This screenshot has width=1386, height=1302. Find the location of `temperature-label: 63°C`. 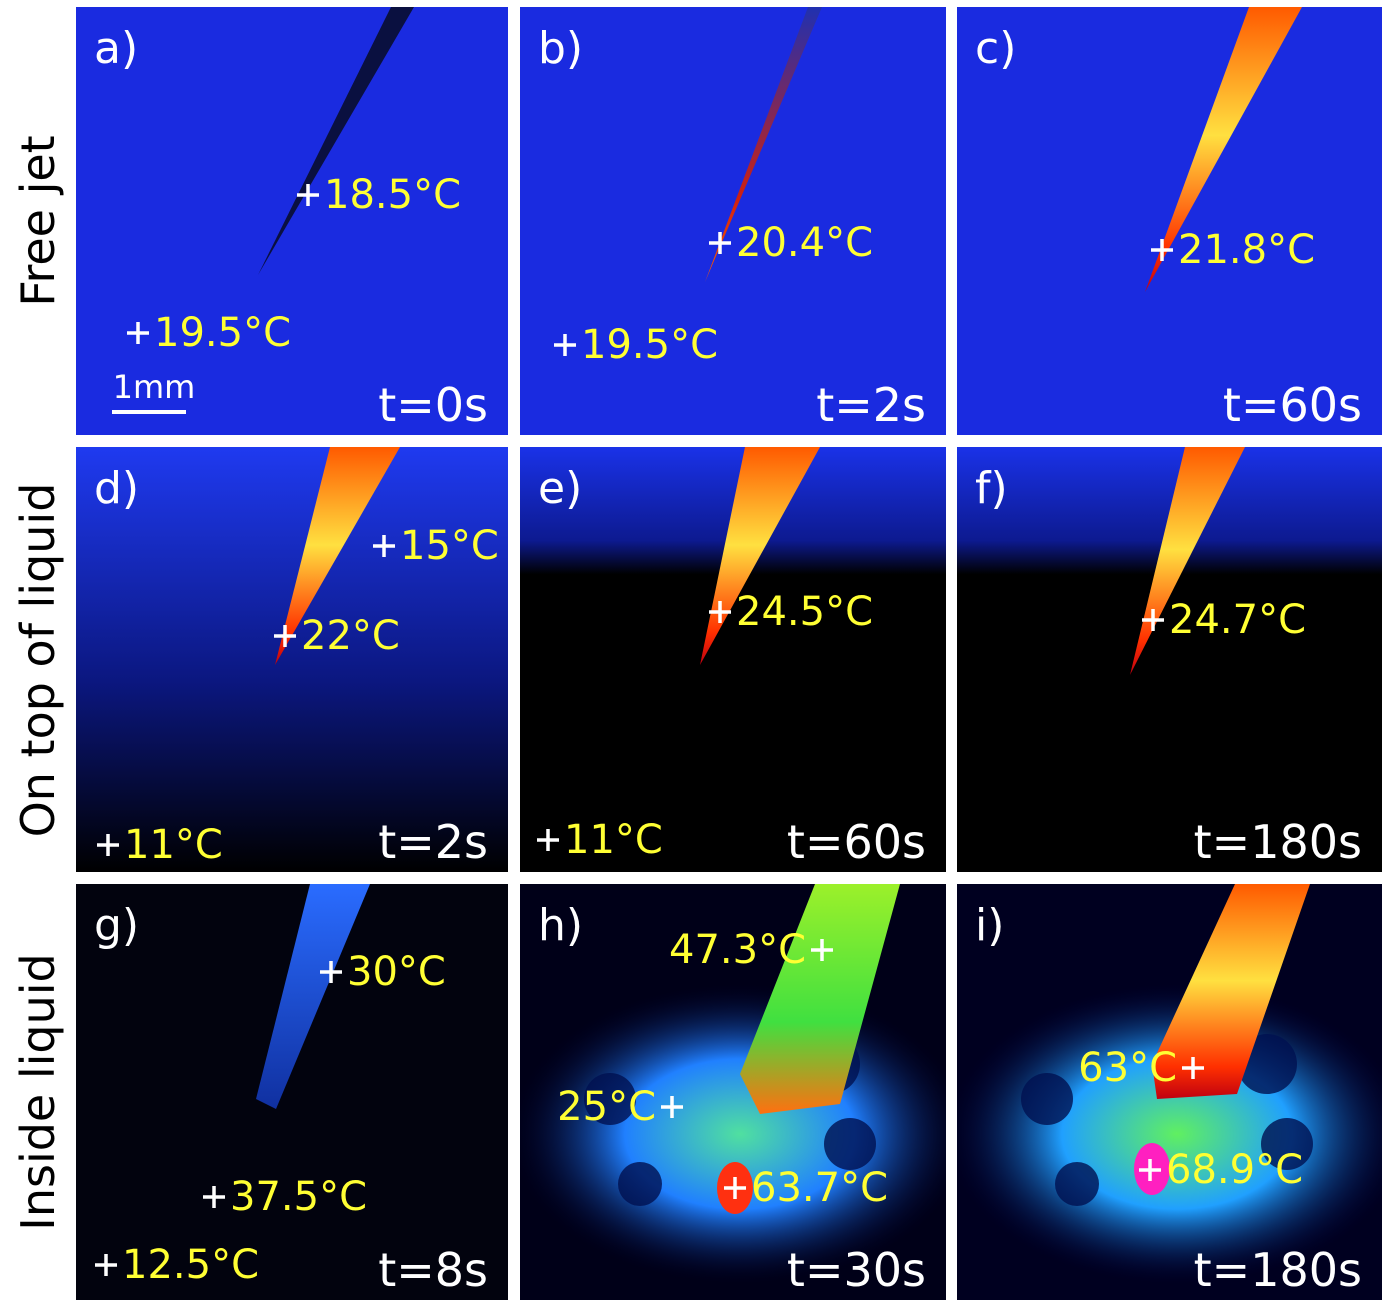

temperature-label: 63°C is located at coordinates (1127, 1068).